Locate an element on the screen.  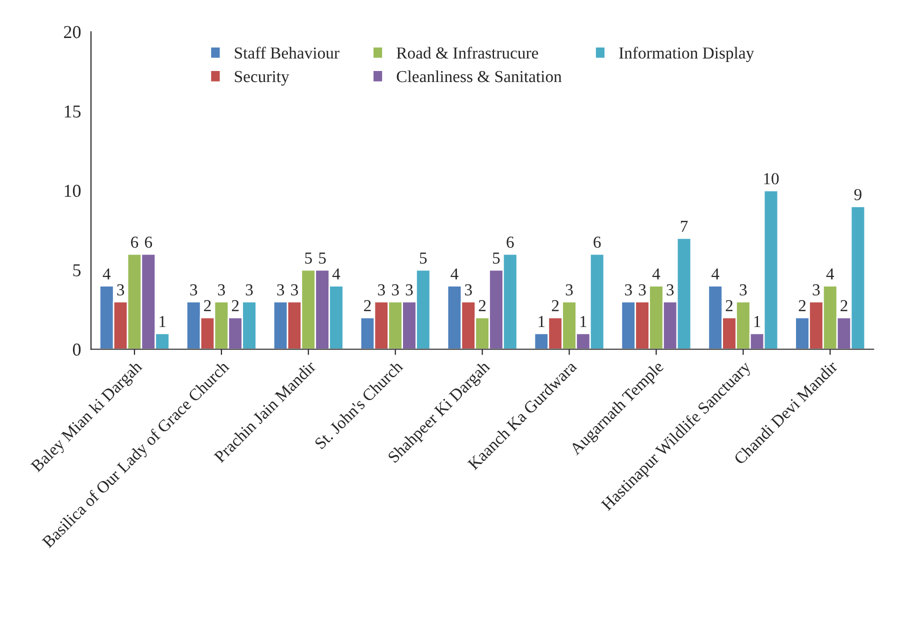
legend-label: Security is located at coordinates (262, 78).